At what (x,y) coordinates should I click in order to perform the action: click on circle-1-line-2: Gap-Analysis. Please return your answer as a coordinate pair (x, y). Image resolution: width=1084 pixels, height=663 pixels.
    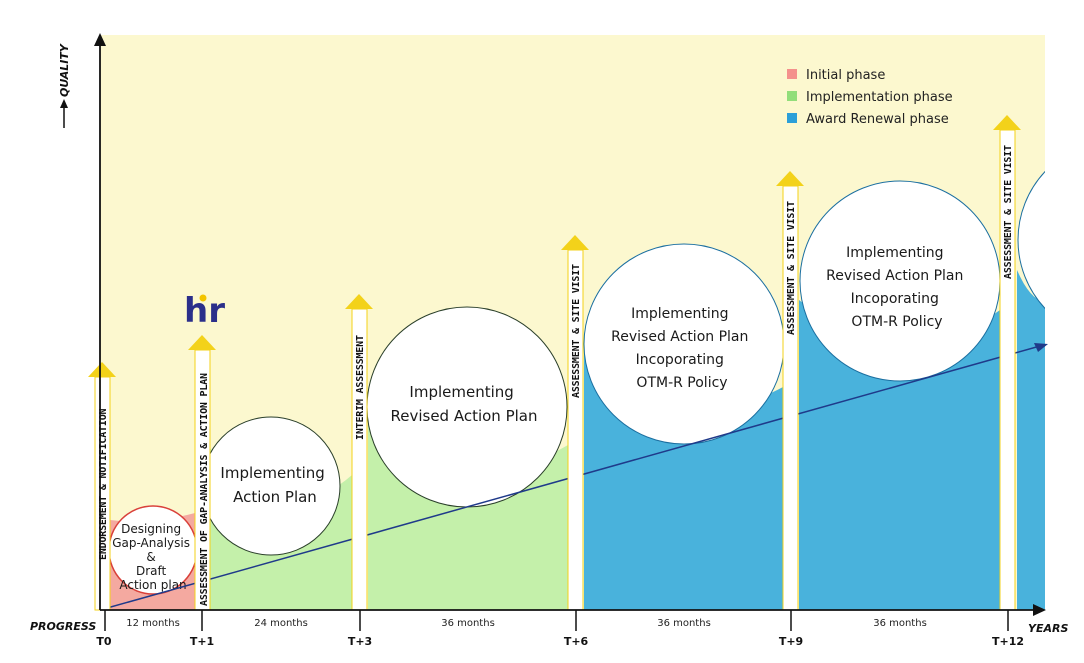
    Looking at the image, I should click on (151, 543).